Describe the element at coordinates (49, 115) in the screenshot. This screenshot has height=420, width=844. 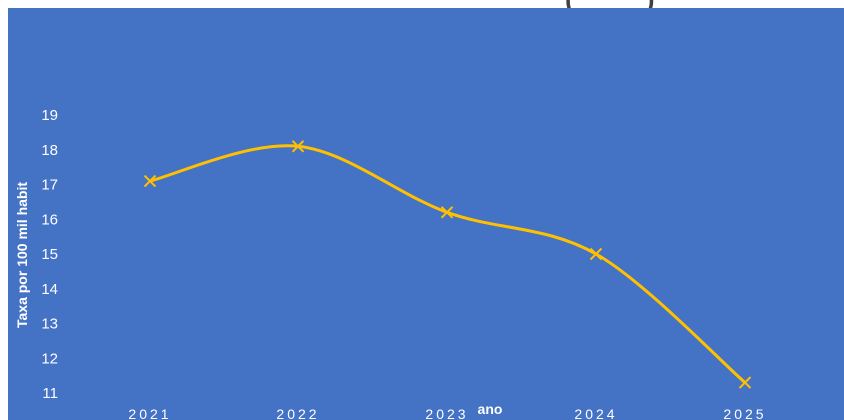
I see `y-tick-label: 19` at that location.